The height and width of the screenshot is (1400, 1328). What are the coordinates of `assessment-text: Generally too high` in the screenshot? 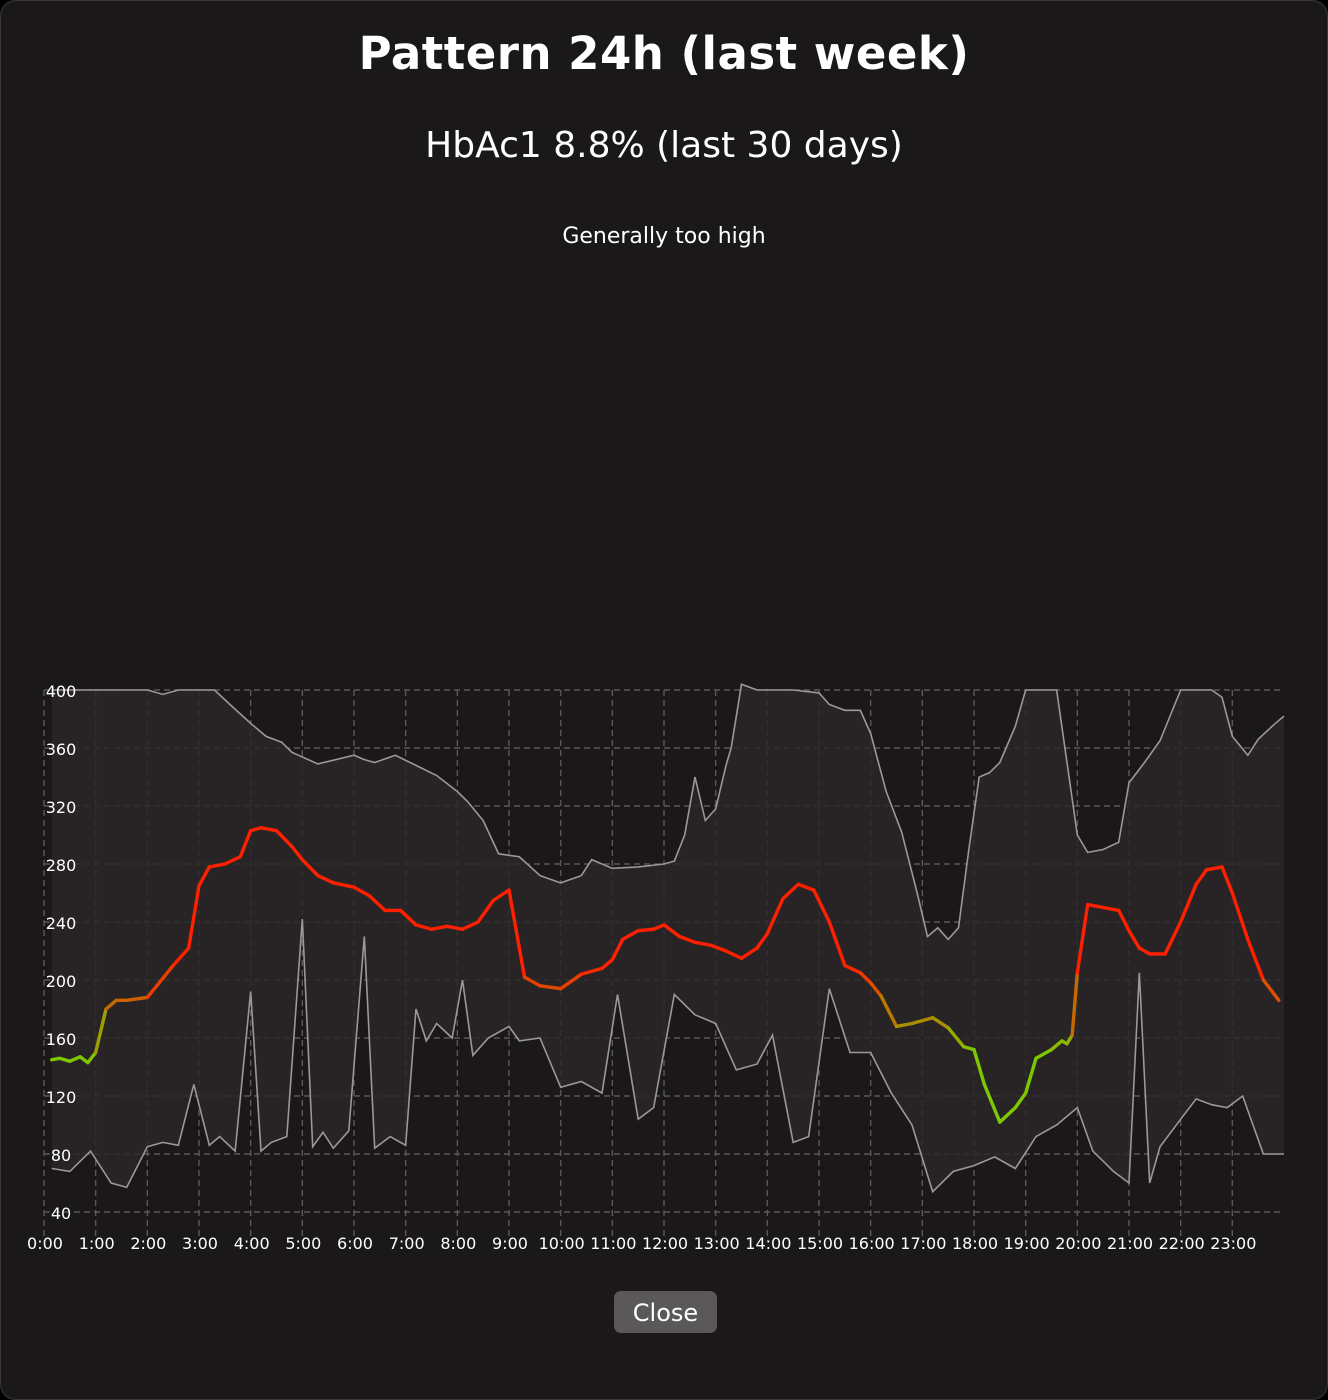 It's located at (664, 236).